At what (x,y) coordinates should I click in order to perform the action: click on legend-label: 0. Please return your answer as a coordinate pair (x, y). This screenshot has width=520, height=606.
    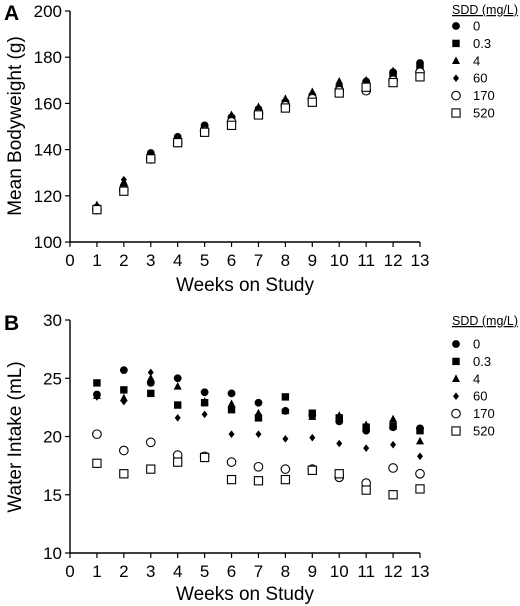
    Looking at the image, I should click on (476, 344).